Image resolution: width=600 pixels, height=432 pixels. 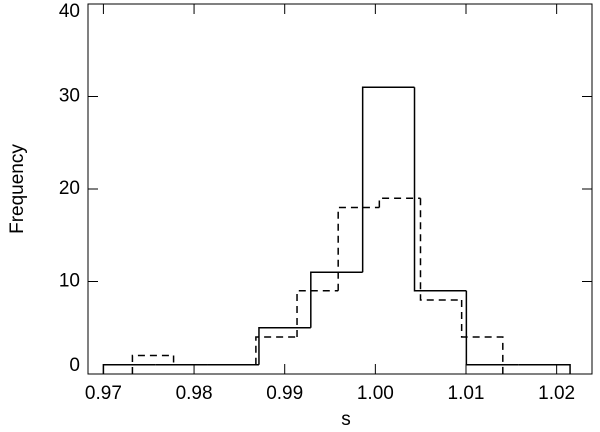 I want to click on x-tick-label: 0.99, so click(x=284, y=393).